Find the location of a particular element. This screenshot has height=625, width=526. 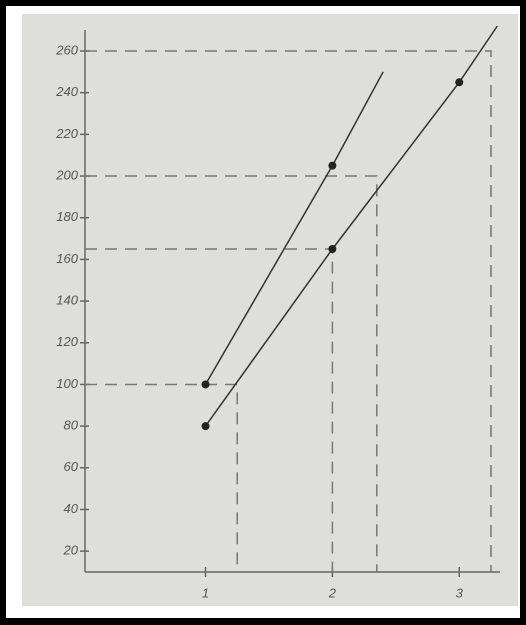

y-tick-label: 60 is located at coordinates (71, 466).